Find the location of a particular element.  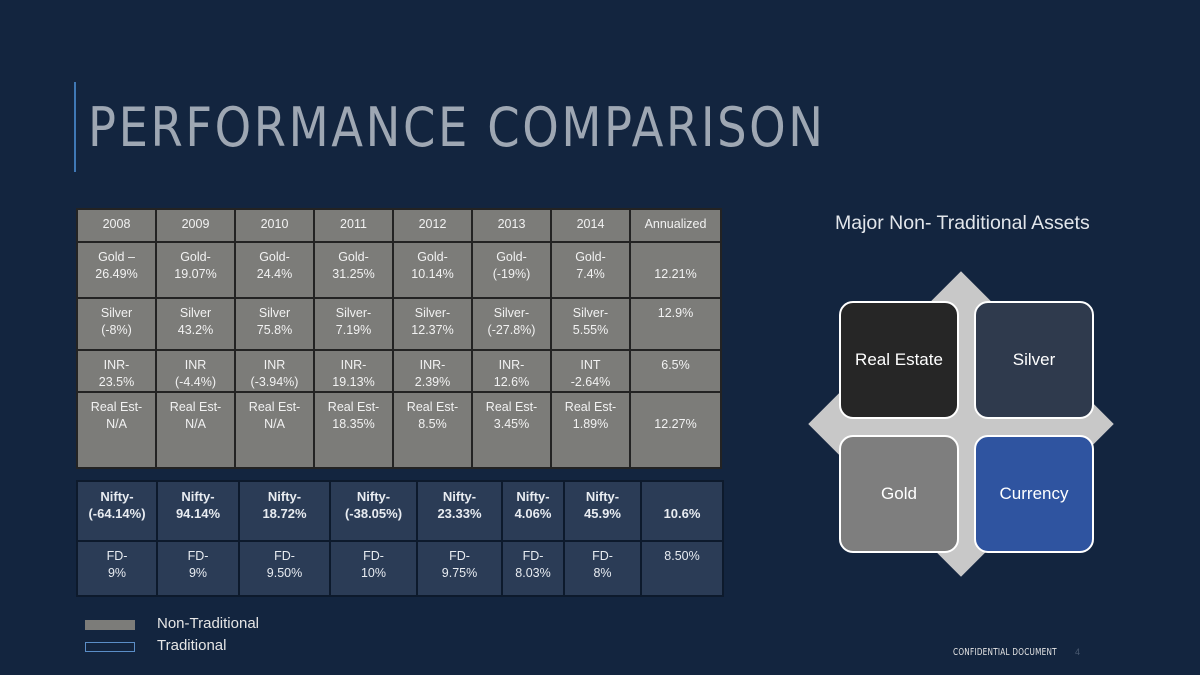

table-cell: Real Est- 18.35% is located at coordinates (353, 430).